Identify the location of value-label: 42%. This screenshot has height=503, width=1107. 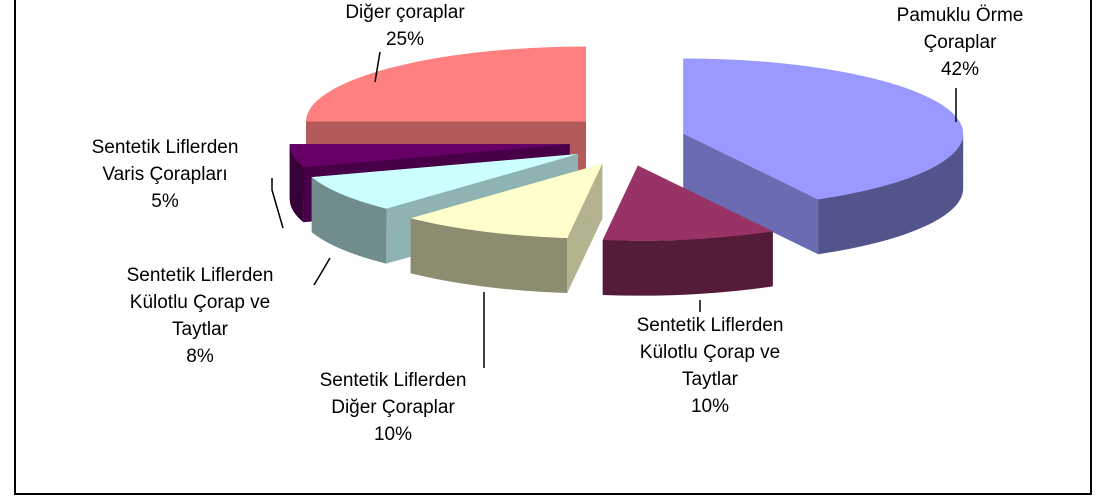
(960, 69).